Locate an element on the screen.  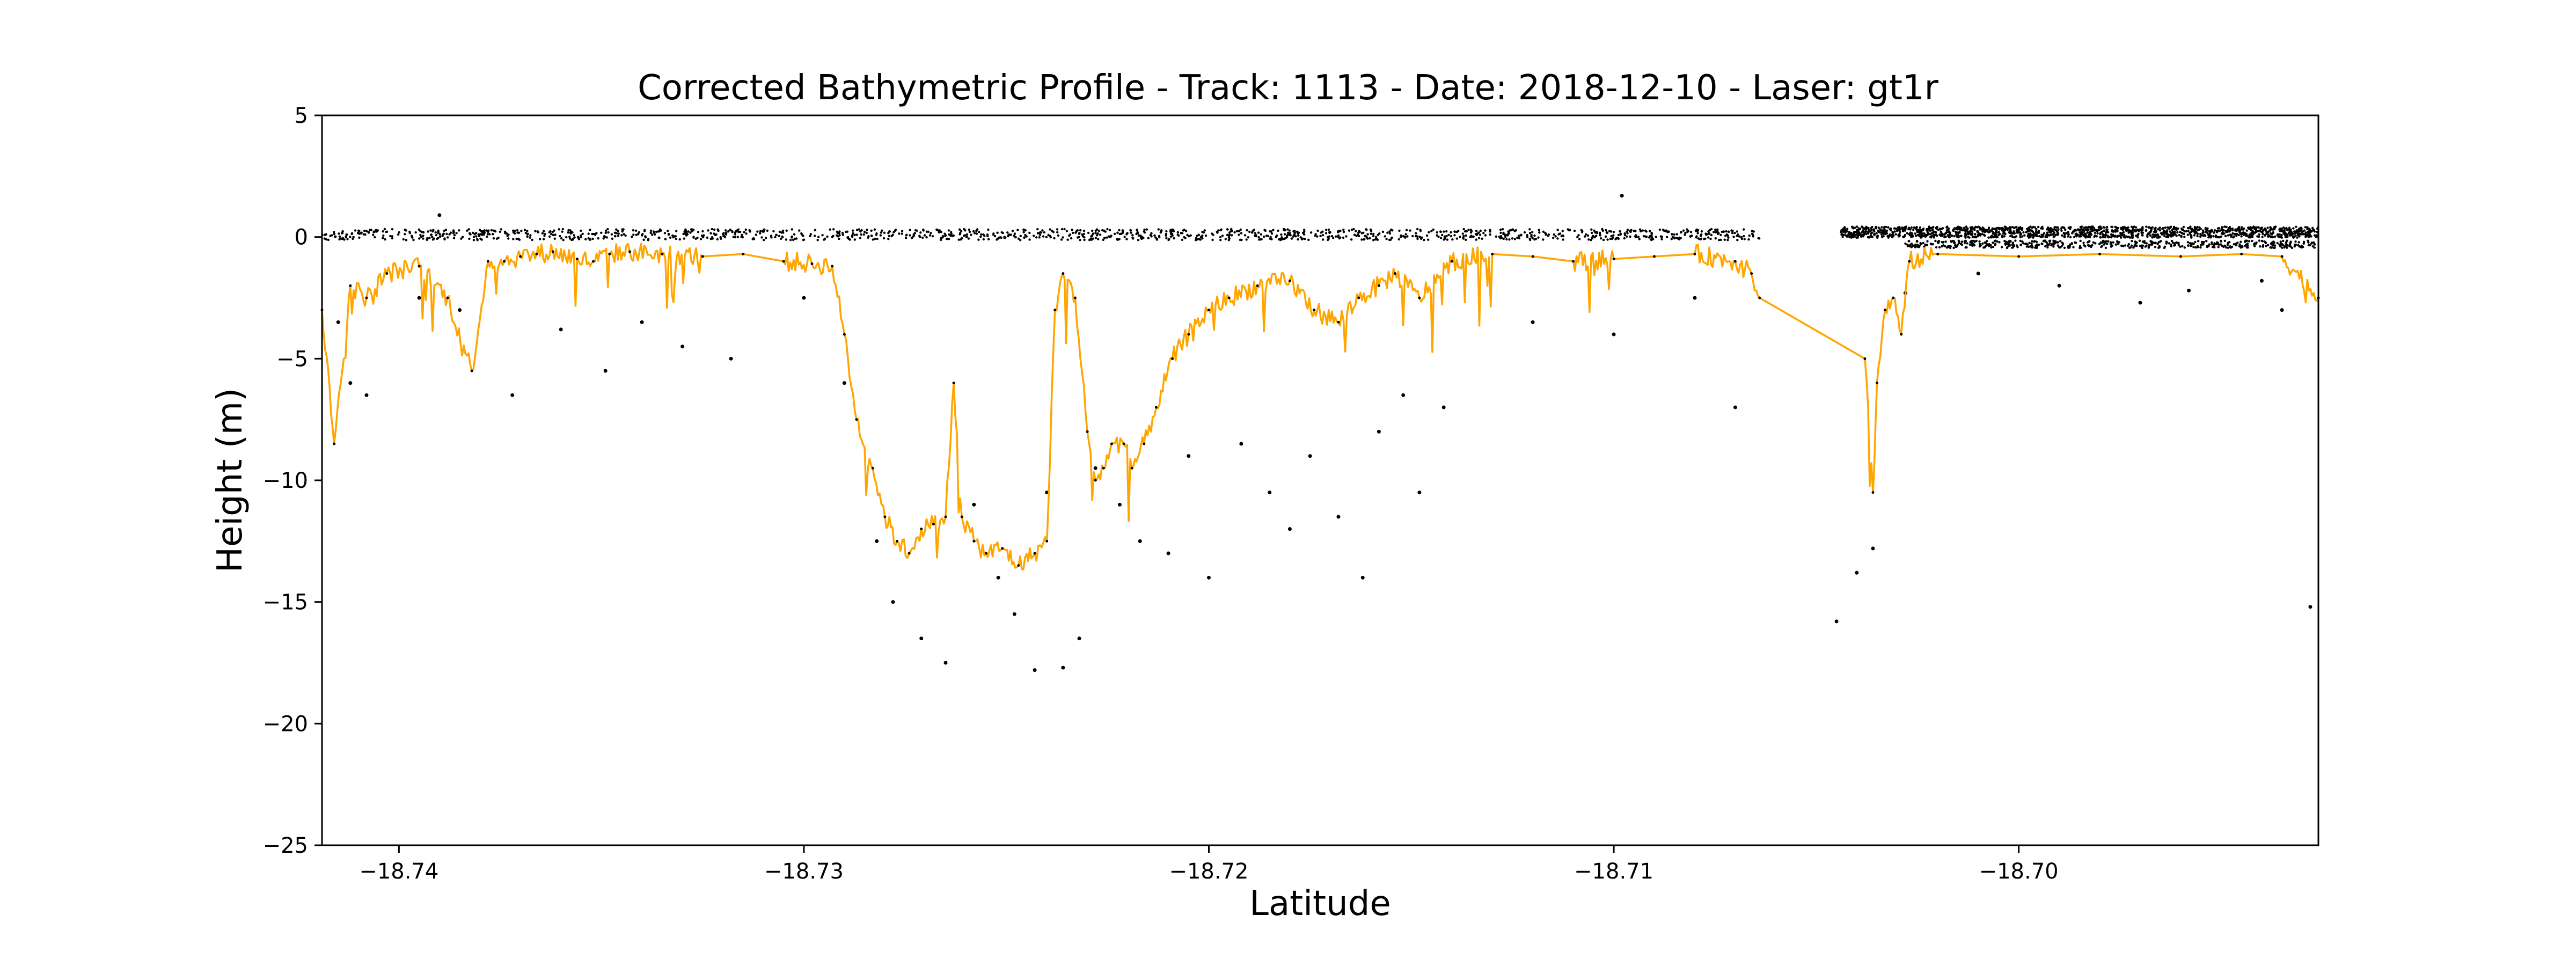
y-axis-label: Height (m) is located at coordinates (230, 480).